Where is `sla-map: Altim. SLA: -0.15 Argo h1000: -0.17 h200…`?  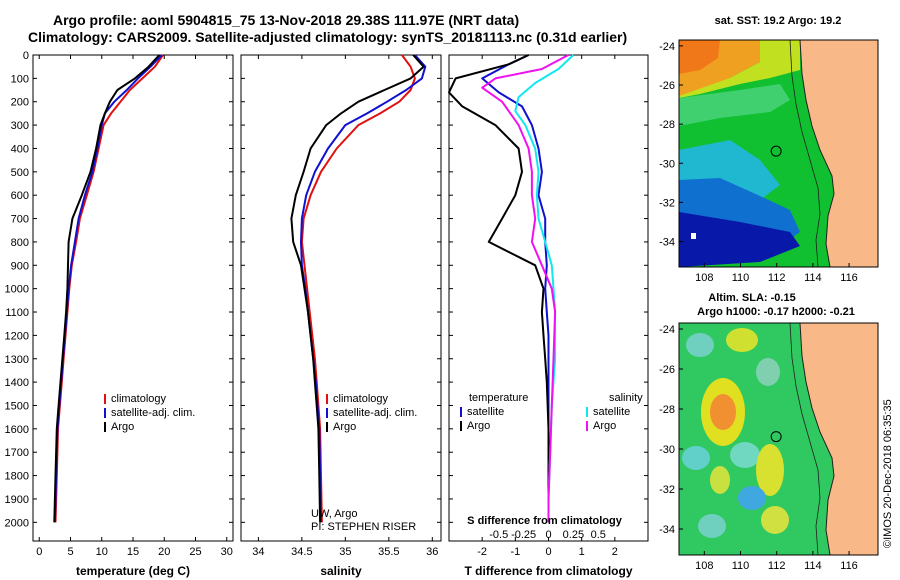 sla-map: Altim. SLA: -0.15 Argo h1000: -0.17 h200… is located at coordinates (769, 432).